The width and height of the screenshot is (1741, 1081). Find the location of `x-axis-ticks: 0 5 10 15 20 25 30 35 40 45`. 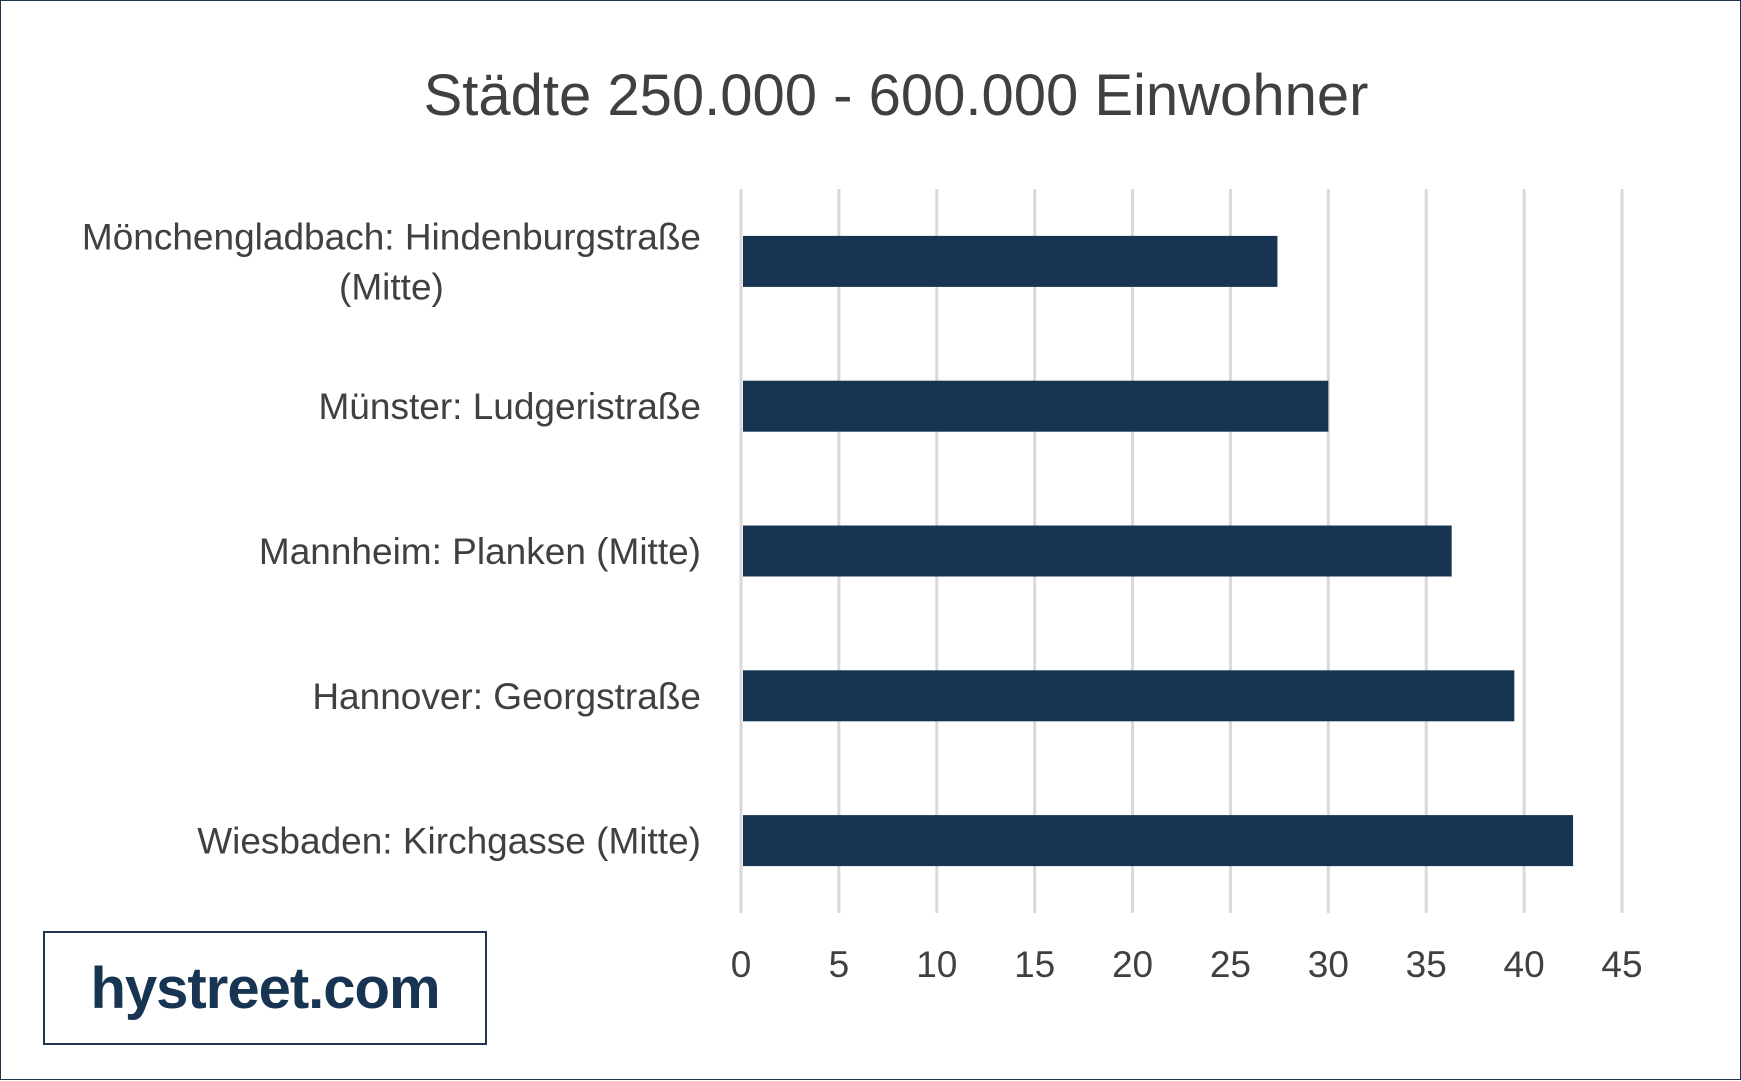

x-axis-ticks: 0 5 10 15 20 25 30 35 40 45 is located at coordinates (1187, 964).